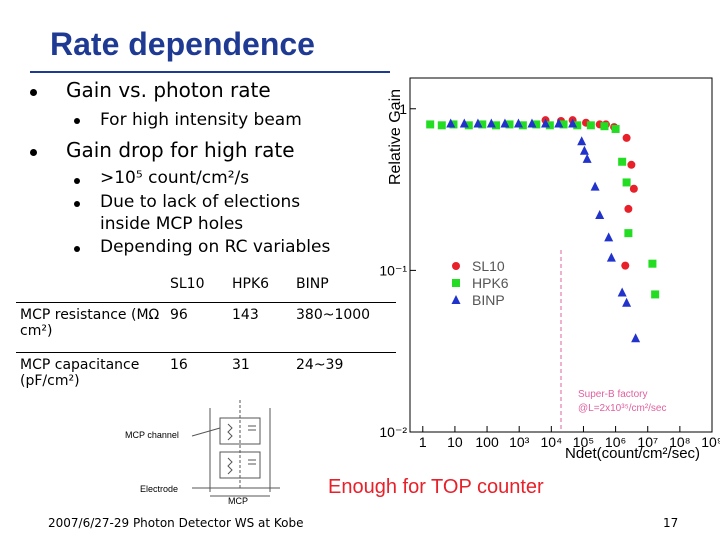  What do you see at coordinates (647, 442) in the screenshot?
I see `x-tick-label: 10⁷` at bounding box center [647, 442].